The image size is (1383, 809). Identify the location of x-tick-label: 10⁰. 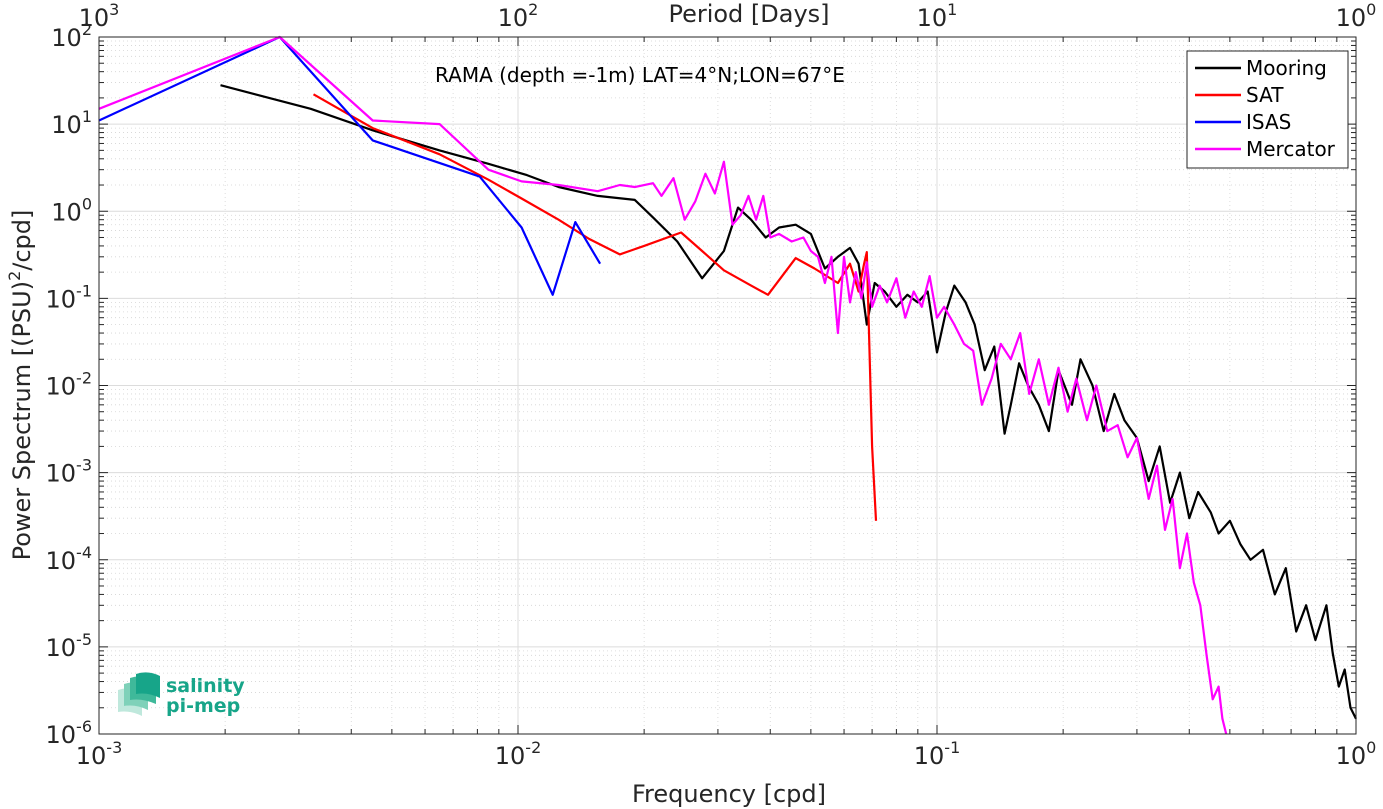
(1356, 754).